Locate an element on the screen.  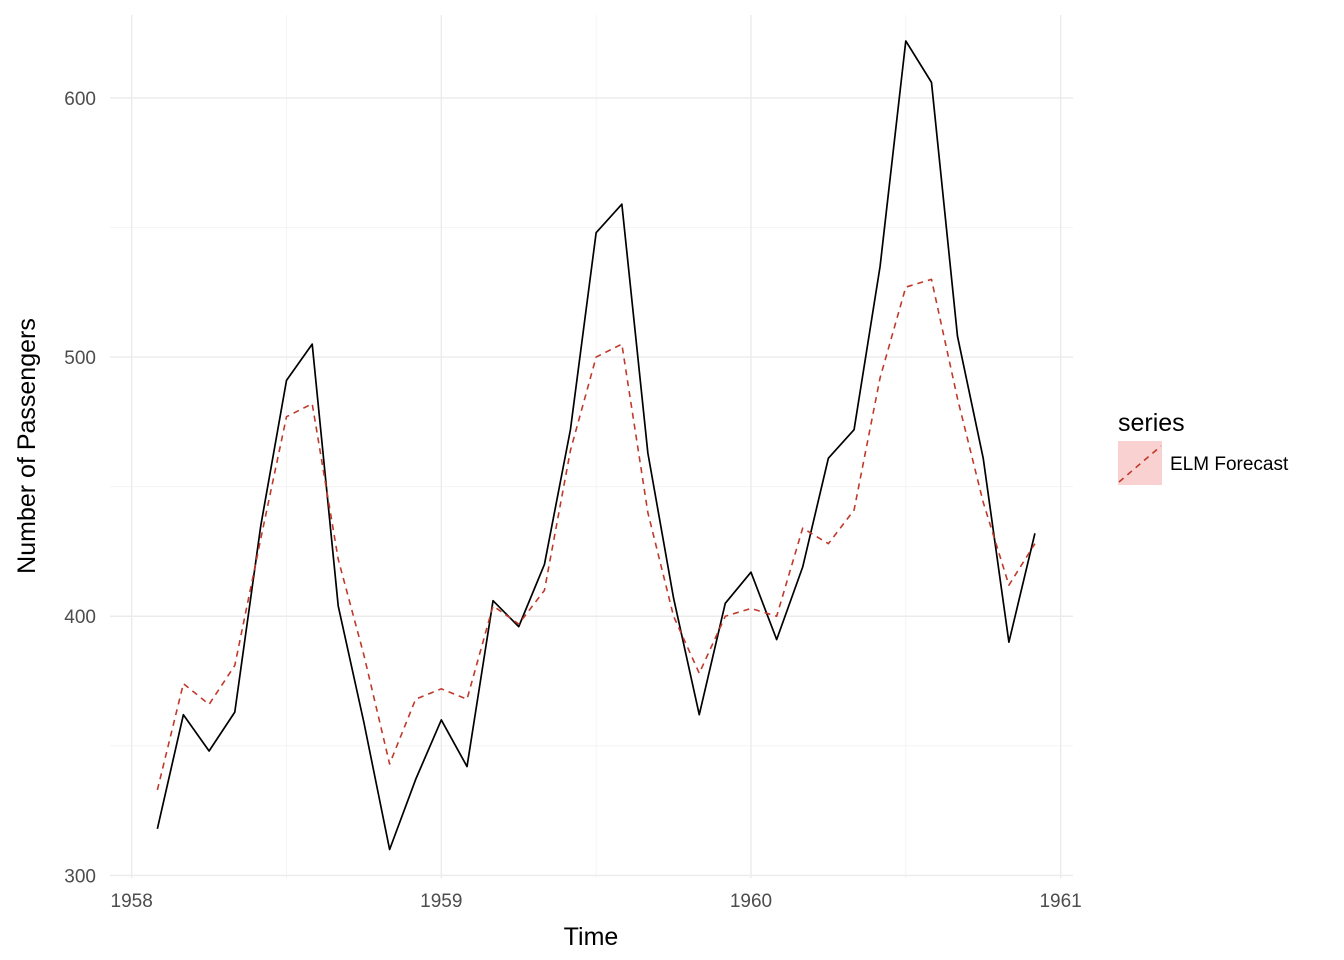
y-axis-title: Number of Passengers is located at coordinates (27, 446).